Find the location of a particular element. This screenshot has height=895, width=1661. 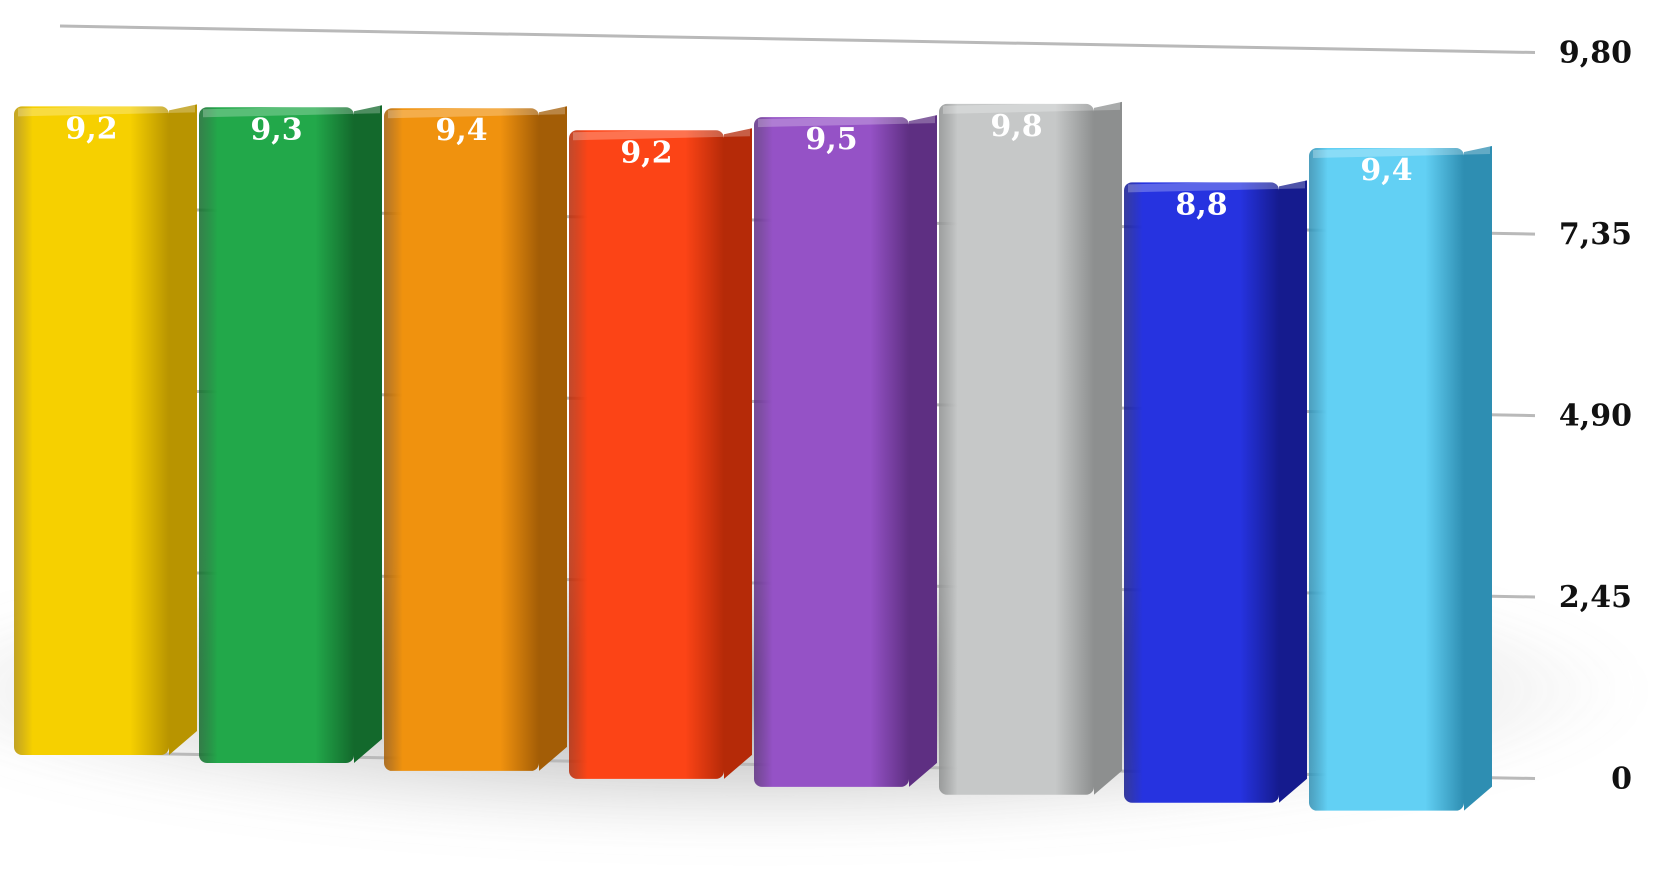

y-tick-label: 2,45 is located at coordinates (1595, 597).